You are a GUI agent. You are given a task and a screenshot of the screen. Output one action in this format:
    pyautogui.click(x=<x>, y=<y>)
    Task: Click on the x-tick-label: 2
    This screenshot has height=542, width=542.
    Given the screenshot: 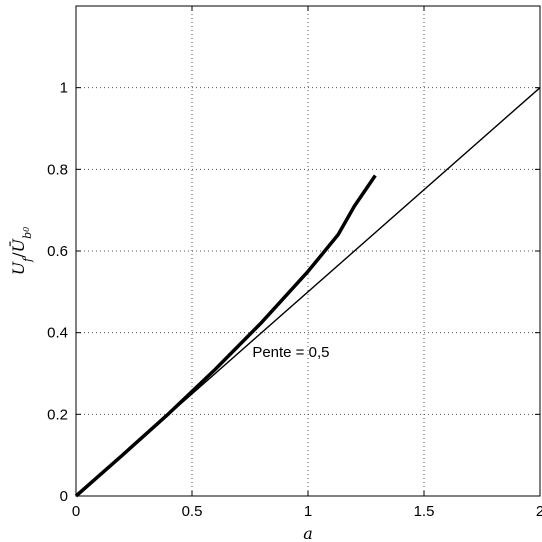 What is the action you would take?
    pyautogui.click(x=539, y=511)
    